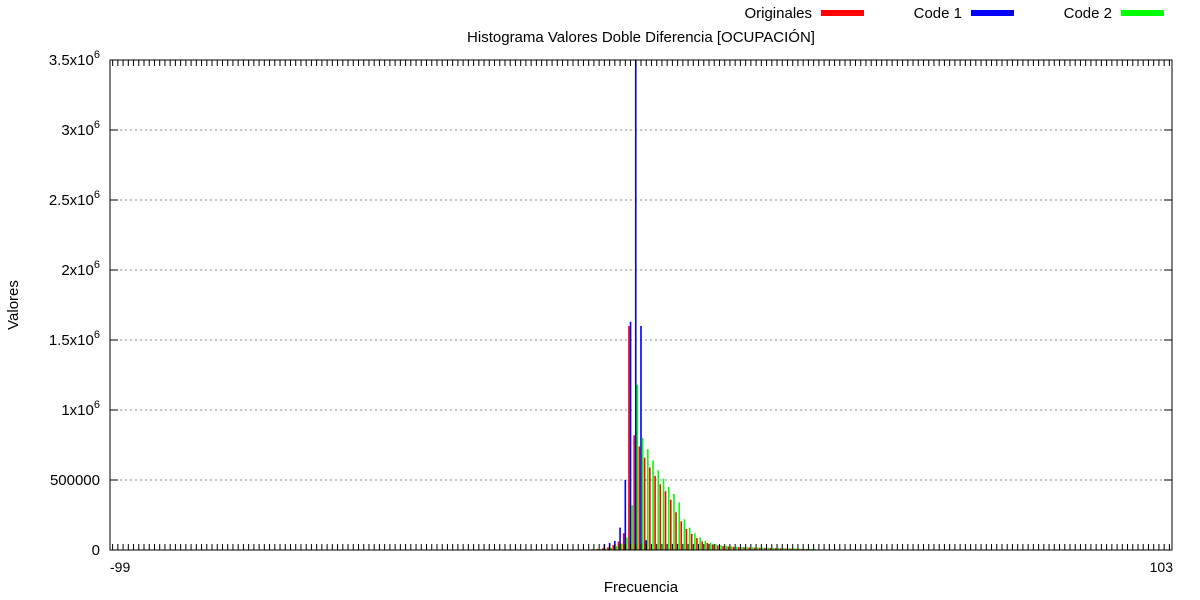  I want to click on y-tick-label: 0, so click(96, 550).